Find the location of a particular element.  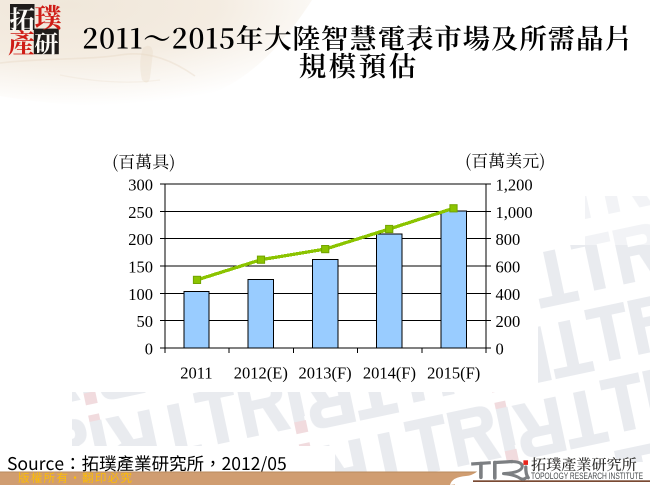

svg-text: 2013(F) is located at coordinates (325, 373).